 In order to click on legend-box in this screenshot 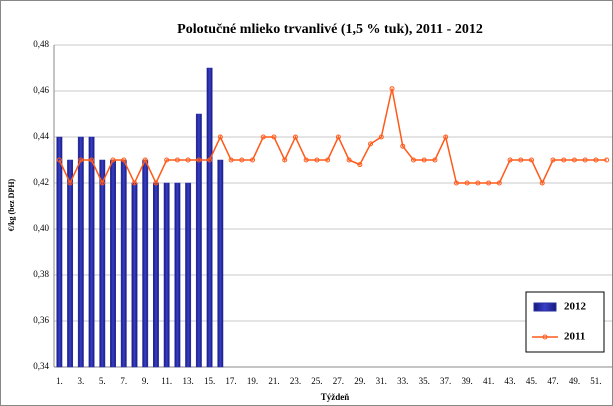, I will do `click(565, 322)`.